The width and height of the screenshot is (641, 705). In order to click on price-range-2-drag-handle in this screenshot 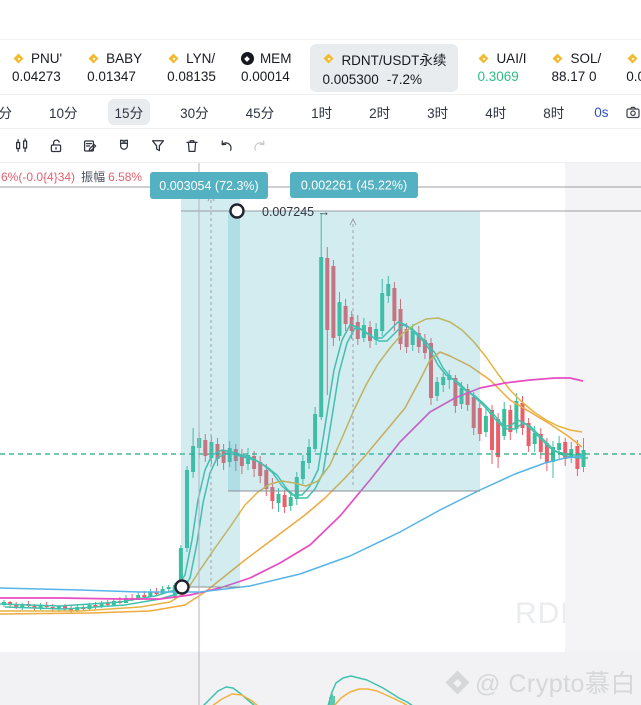, I will do `click(237, 211)`.